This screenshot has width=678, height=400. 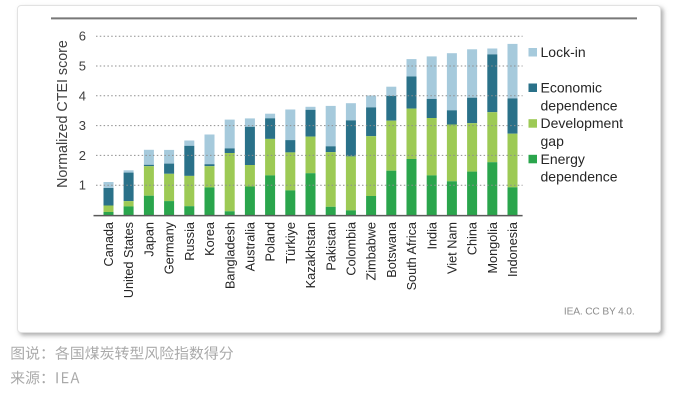 I want to click on svg-text: 5, so click(x=82, y=66).